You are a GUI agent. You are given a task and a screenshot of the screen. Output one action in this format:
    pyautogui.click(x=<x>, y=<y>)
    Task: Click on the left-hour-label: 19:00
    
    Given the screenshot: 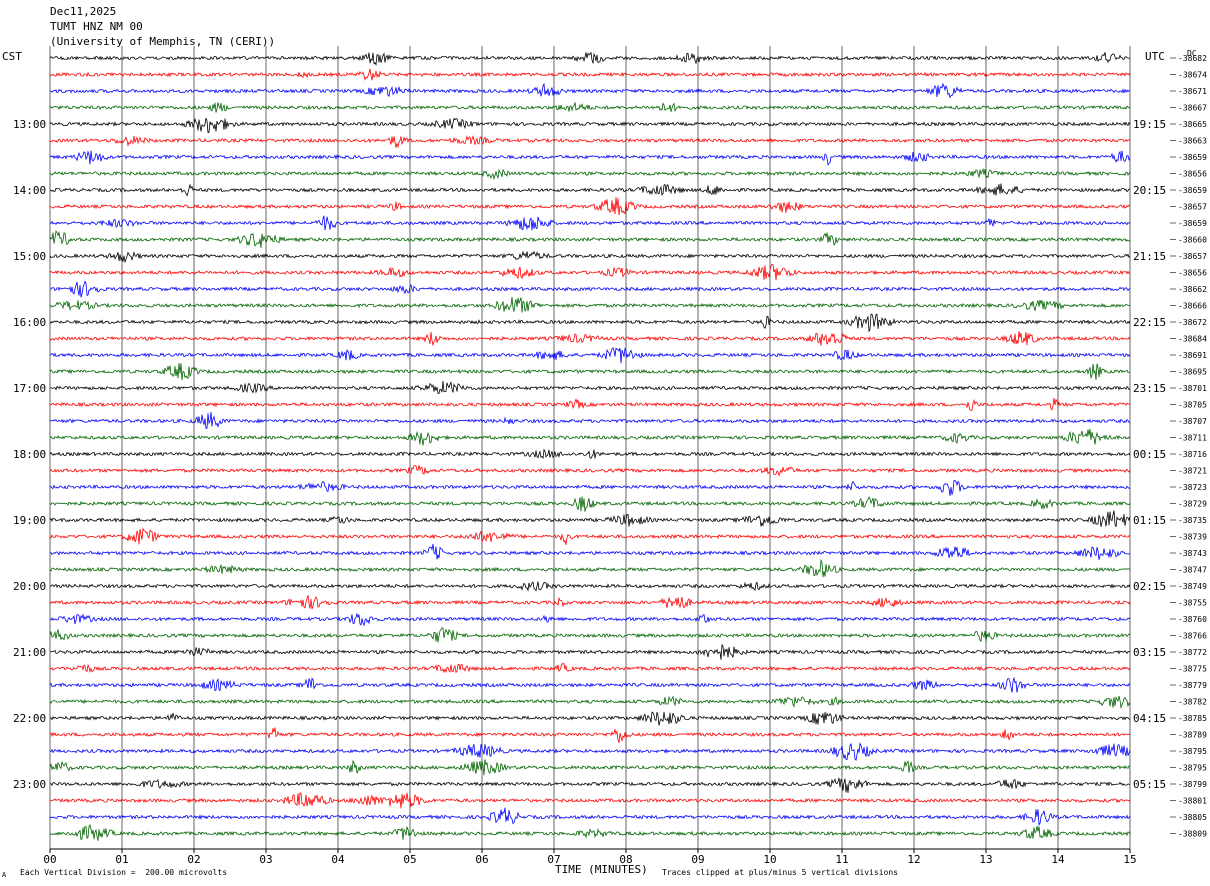 What is the action you would take?
    pyautogui.click(x=29, y=520)
    